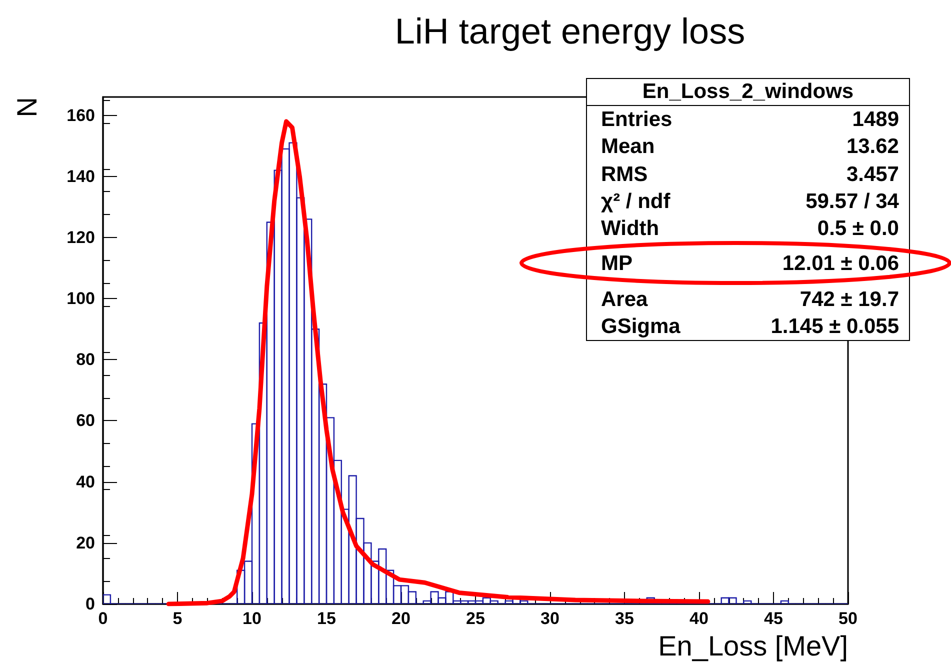 The height and width of the screenshot is (669, 951). I want to click on x-tick-label: 25, so click(475, 618).